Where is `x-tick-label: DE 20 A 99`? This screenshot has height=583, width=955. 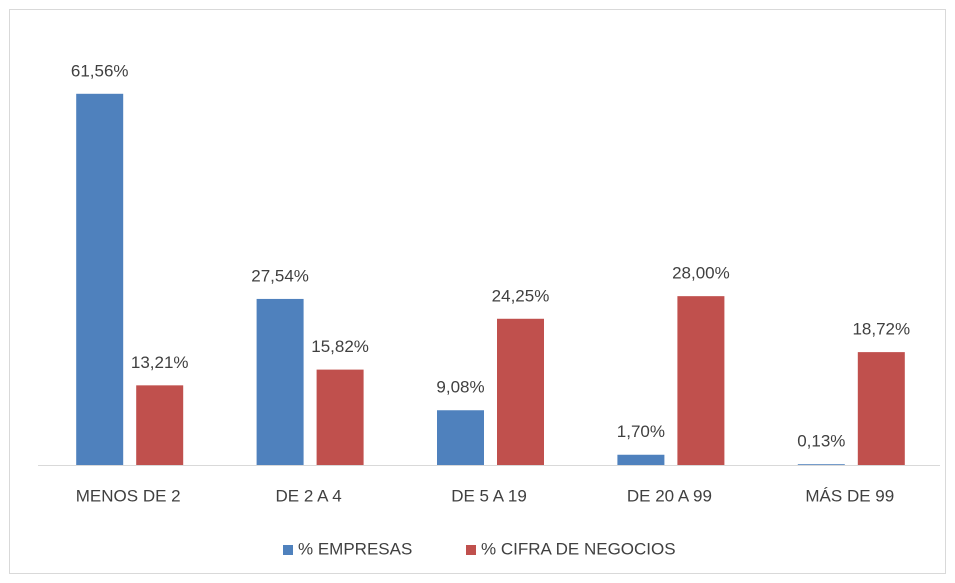 x-tick-label: DE 20 A 99 is located at coordinates (669, 495).